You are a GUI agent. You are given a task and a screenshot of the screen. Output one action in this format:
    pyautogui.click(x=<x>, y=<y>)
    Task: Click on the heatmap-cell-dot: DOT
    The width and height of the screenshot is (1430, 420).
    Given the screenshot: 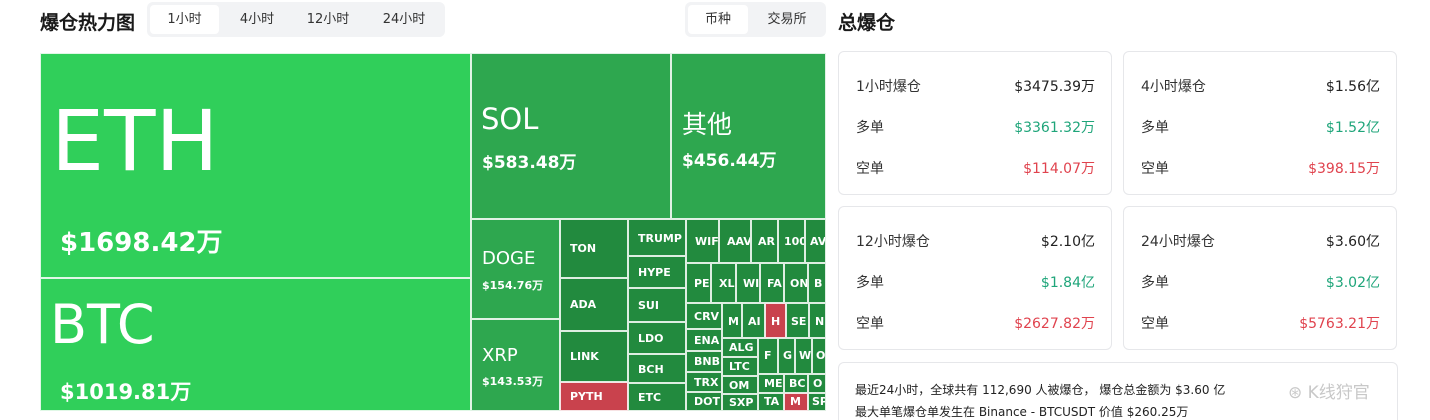 What is the action you would take?
    pyautogui.click(x=704, y=401)
    